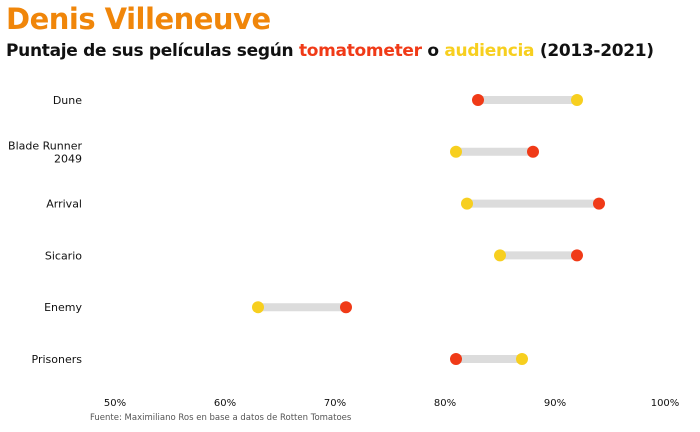  What do you see at coordinates (115, 403) in the screenshot?
I see `x-tick-label: 50%` at bounding box center [115, 403].